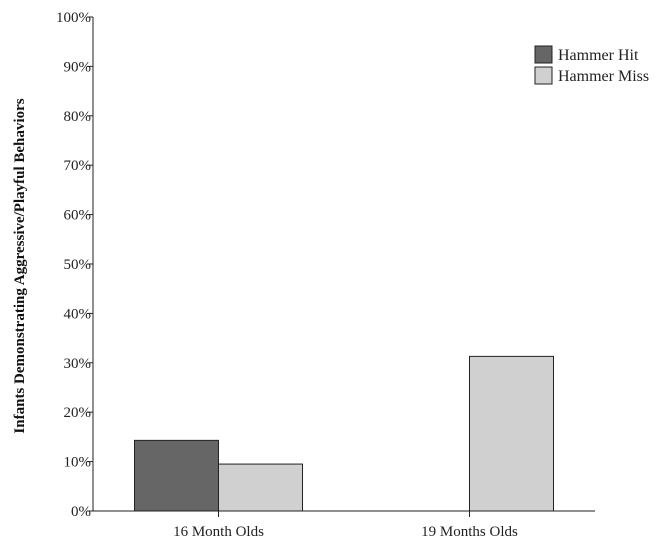 This screenshot has height=544, width=659. I want to click on legend-label: Hammer Hit, so click(598, 55).